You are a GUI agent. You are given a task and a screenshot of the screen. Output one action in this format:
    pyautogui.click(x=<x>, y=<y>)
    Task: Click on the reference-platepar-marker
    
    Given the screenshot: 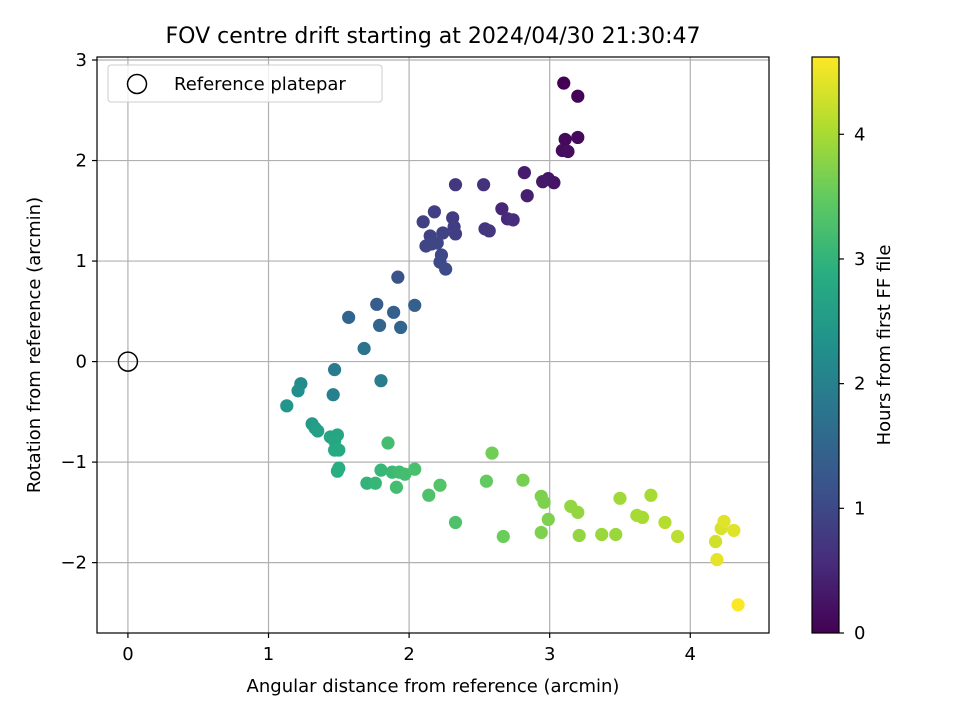 What is the action you would take?
    pyautogui.click(x=128, y=361)
    